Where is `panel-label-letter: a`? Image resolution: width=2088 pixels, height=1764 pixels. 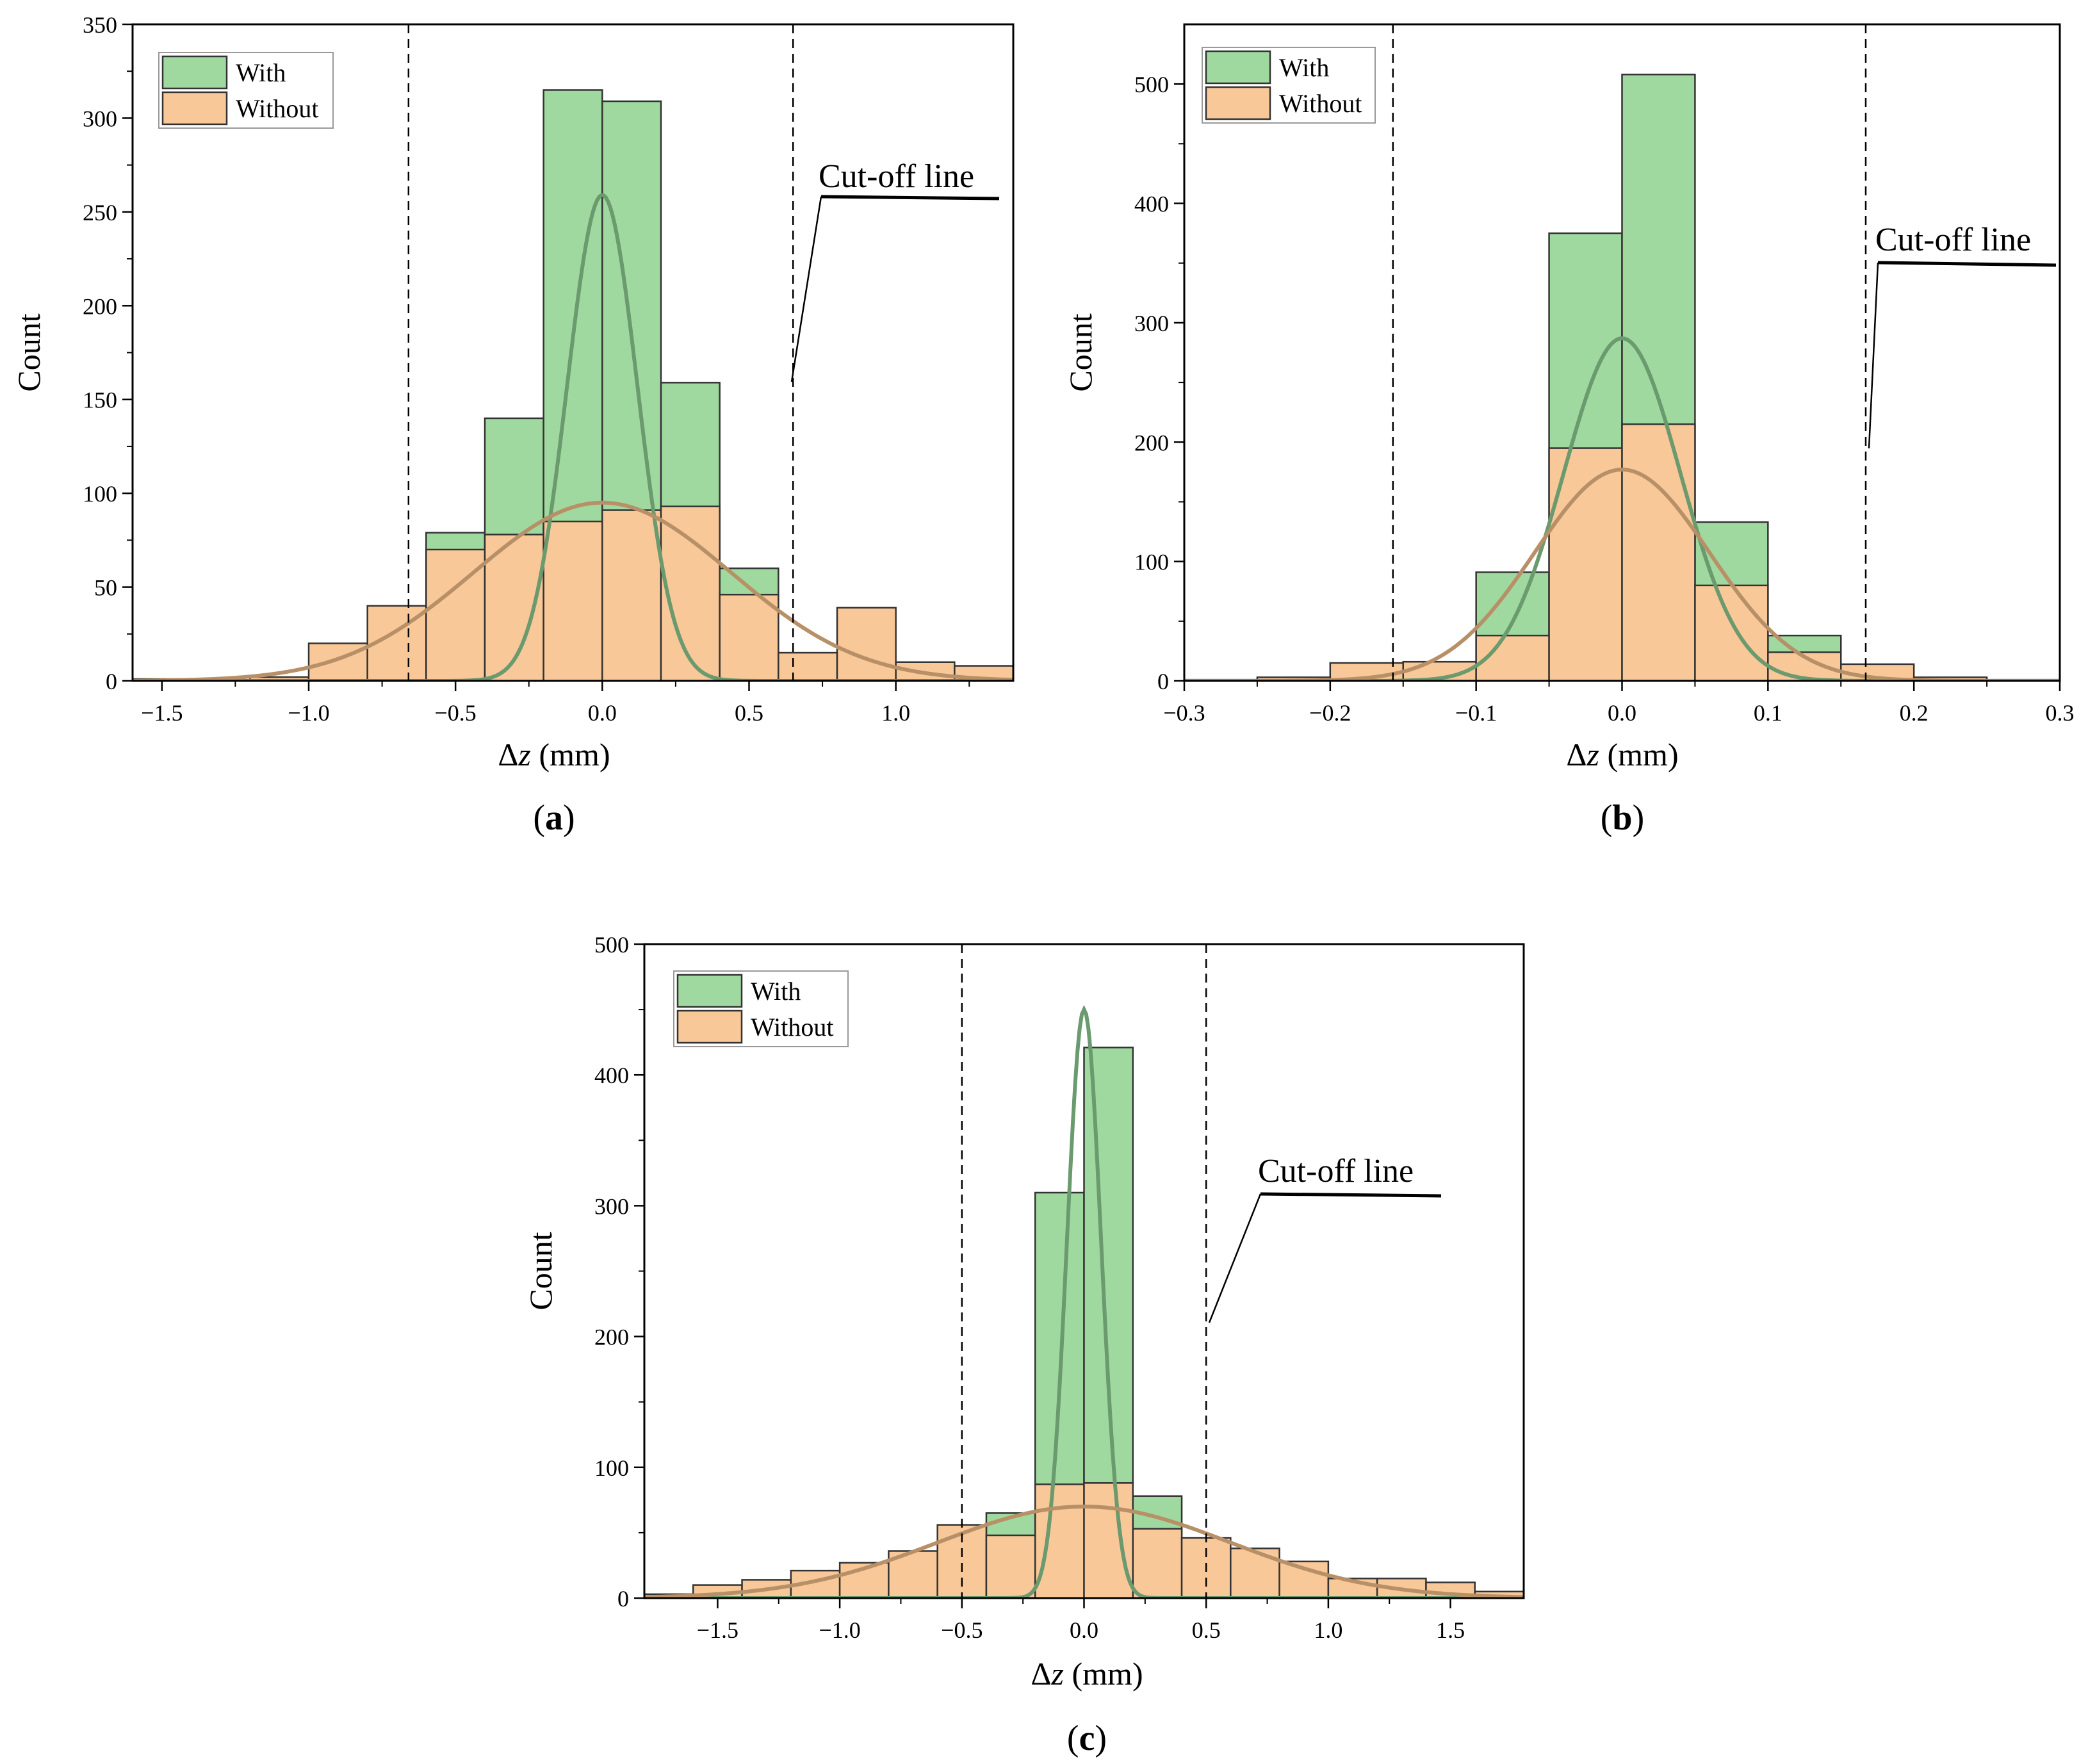
panel-label-letter: a is located at coordinates (554, 818).